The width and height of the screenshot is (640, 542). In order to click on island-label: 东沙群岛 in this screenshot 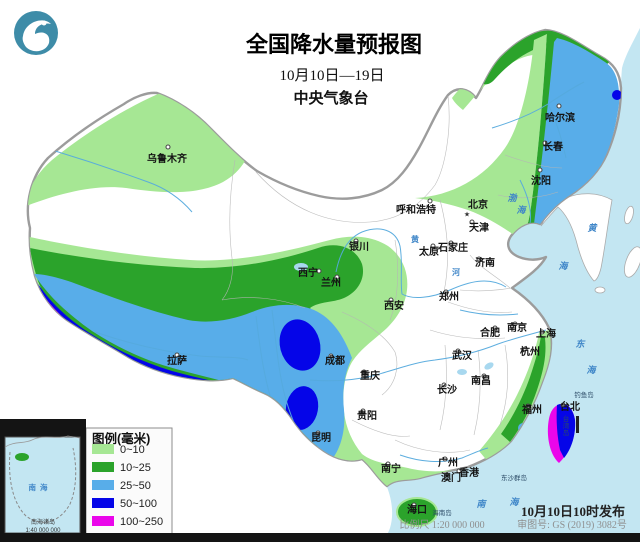, I will do `click(514, 477)`.